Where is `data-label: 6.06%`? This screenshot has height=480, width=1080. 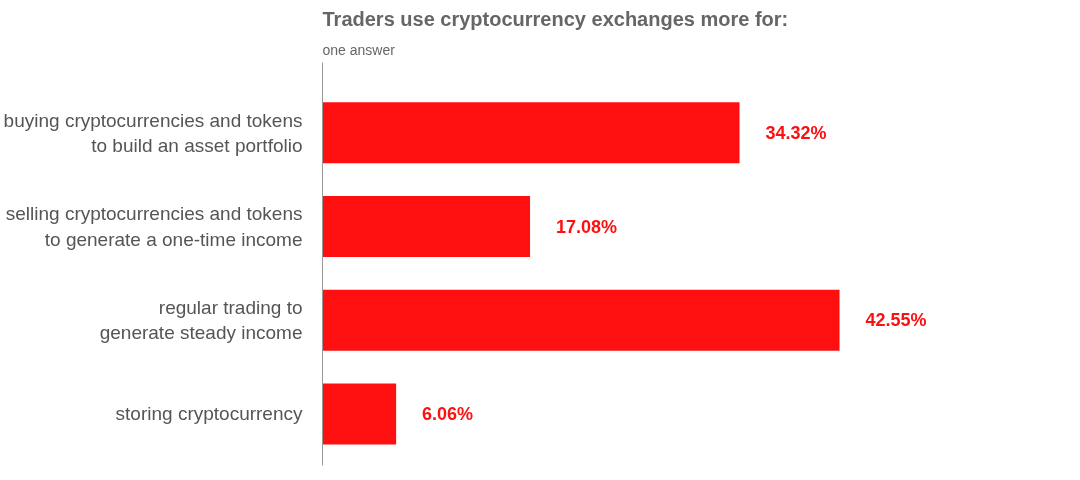
data-label: 6.06% is located at coordinates (447, 413).